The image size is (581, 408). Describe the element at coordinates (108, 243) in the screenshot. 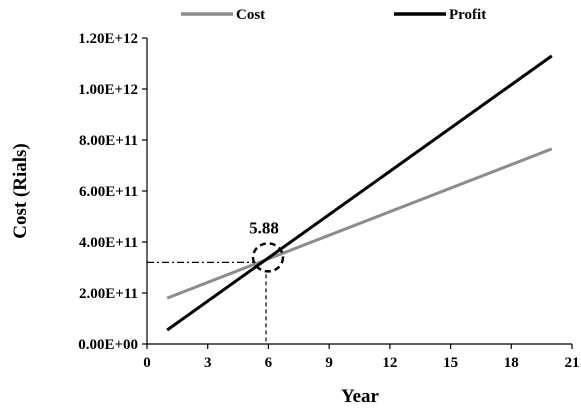

I see `y-tick-label: 4.00E+11` at that location.